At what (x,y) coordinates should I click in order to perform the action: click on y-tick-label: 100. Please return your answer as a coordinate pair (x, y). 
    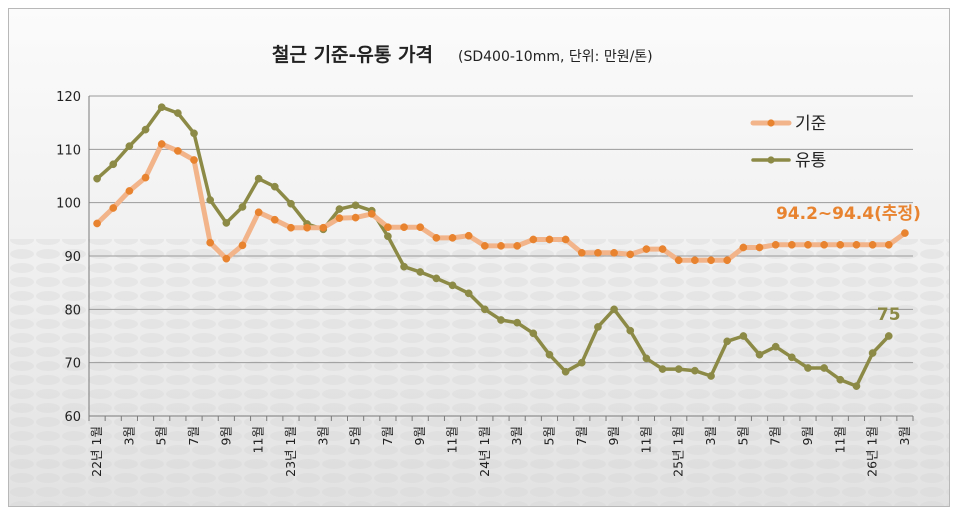
    Looking at the image, I should click on (68, 204).